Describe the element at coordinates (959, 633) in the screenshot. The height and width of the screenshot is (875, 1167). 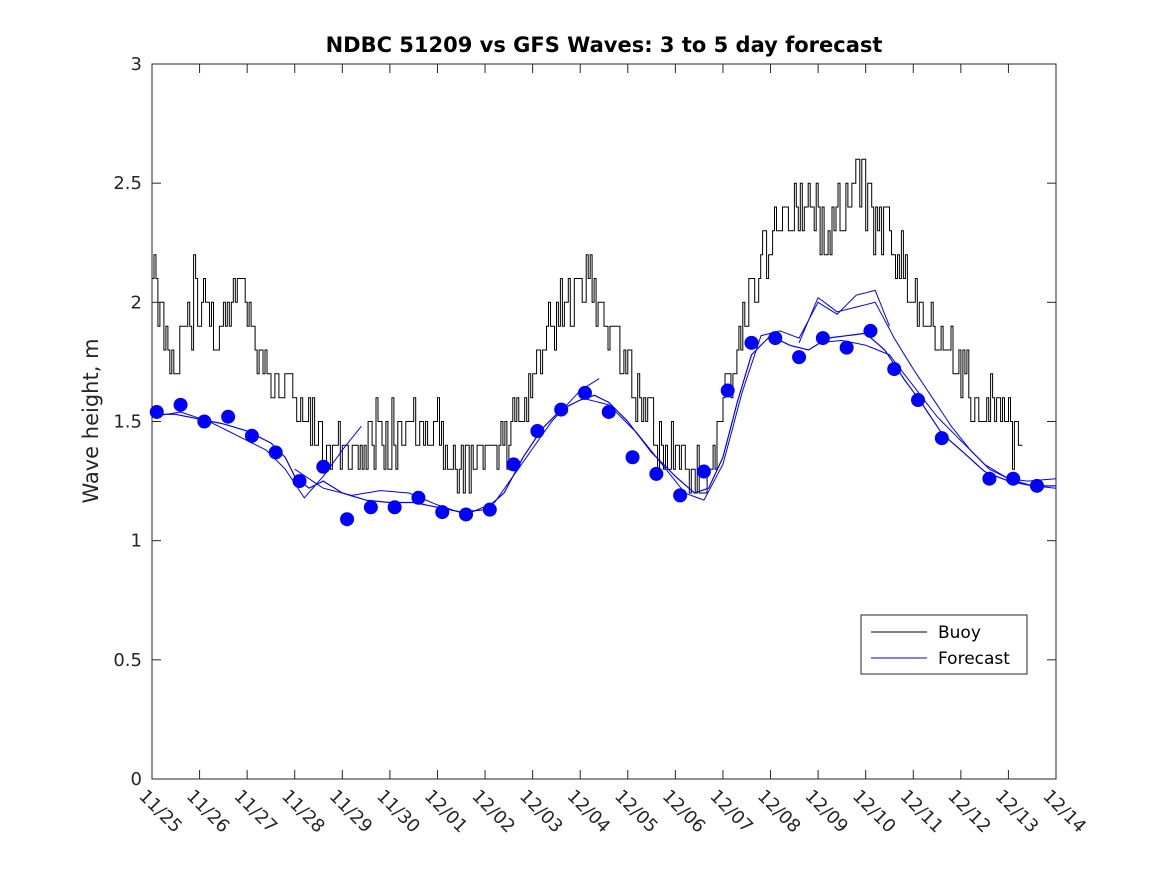
I see `legend-buoy-label: Buoy` at that location.